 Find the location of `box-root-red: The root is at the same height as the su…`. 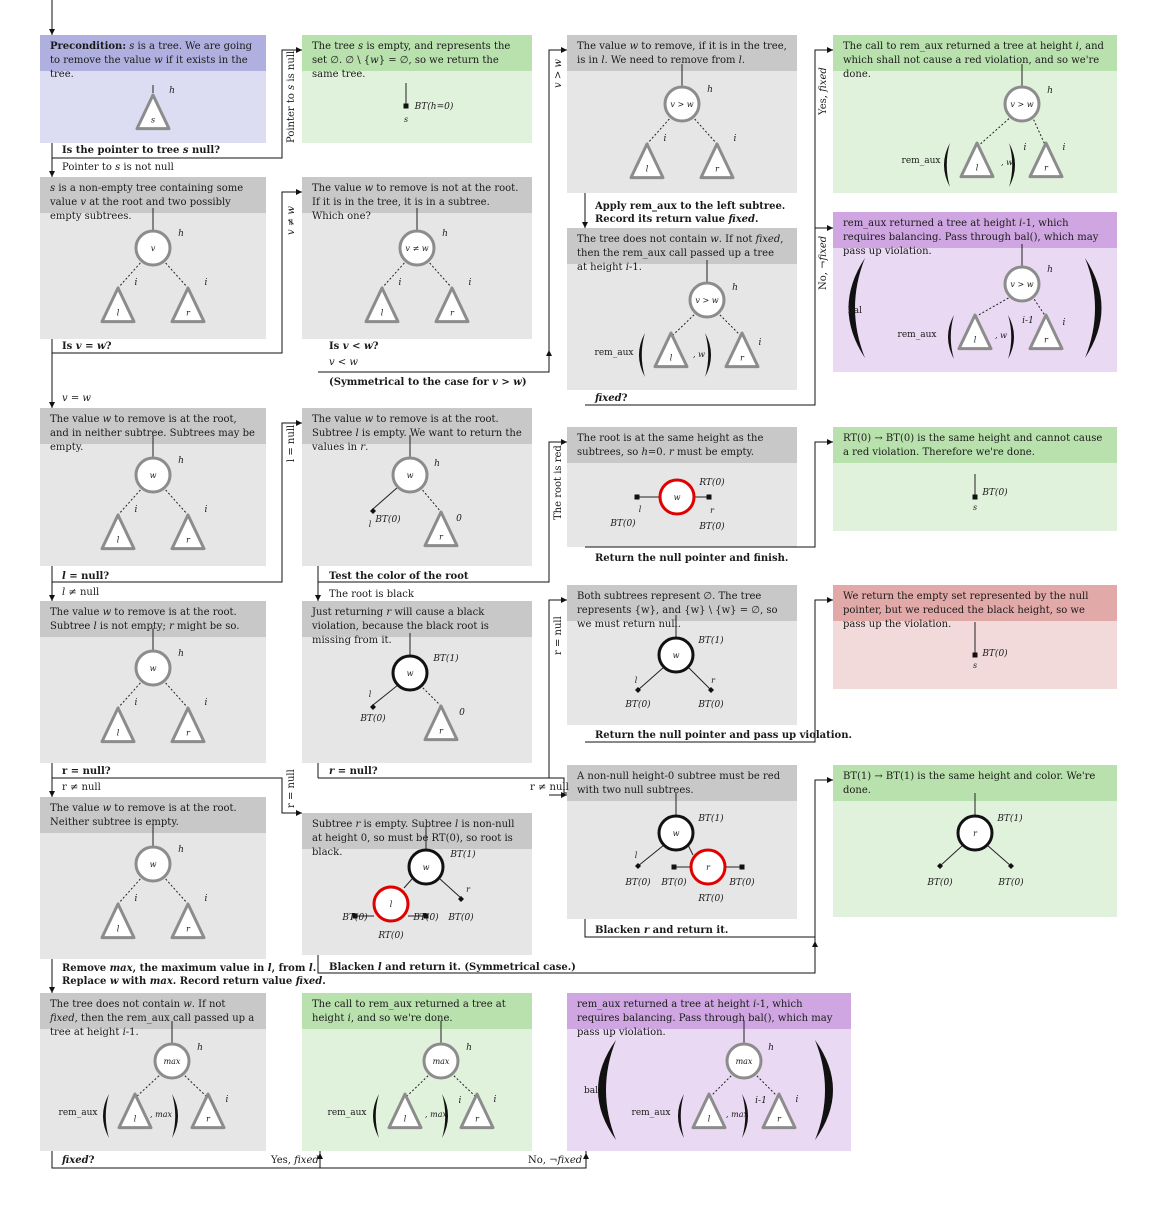

box-root-red: The root is at the same height as the su… is located at coordinates (682, 487).